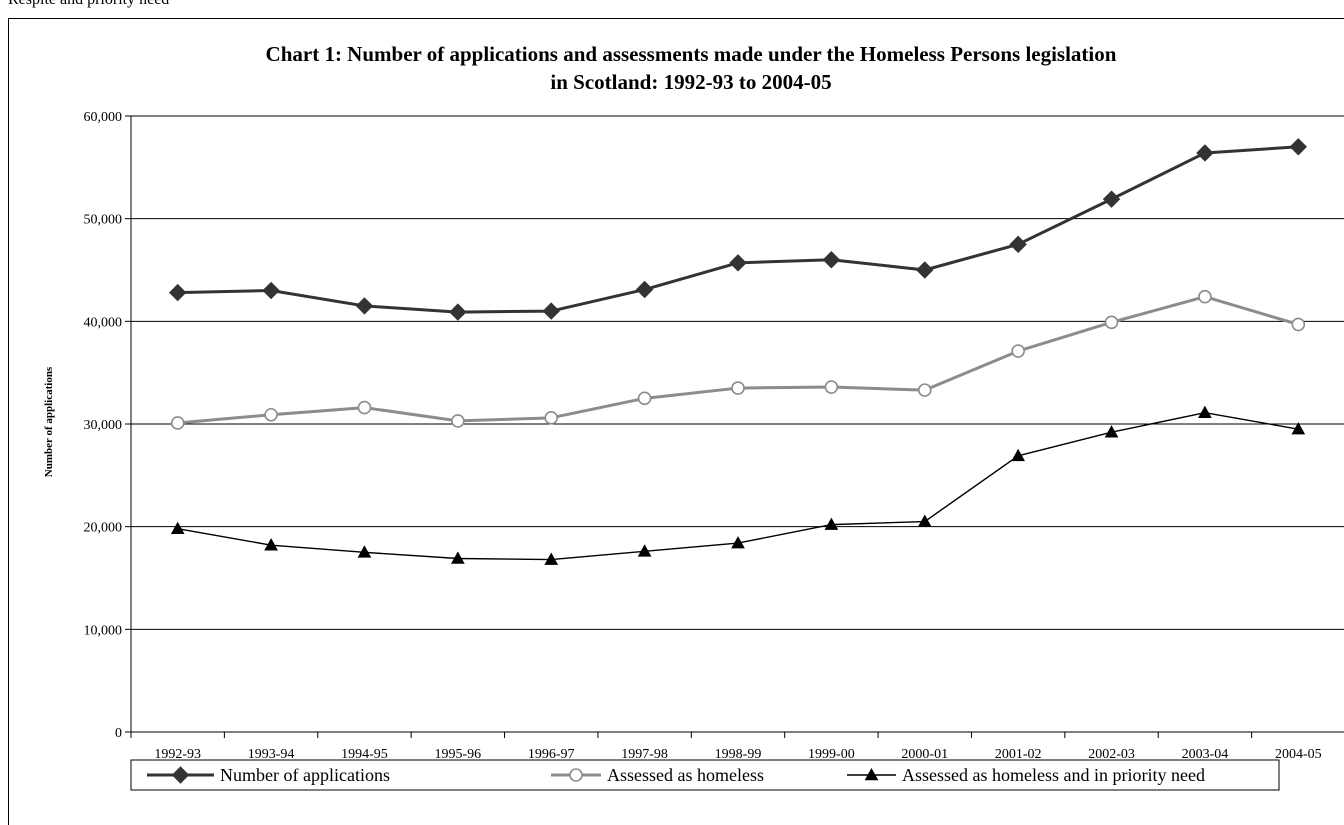 Image resolution: width=1344 pixels, height=825 pixels. I want to click on legend-box, so click(705, 775).